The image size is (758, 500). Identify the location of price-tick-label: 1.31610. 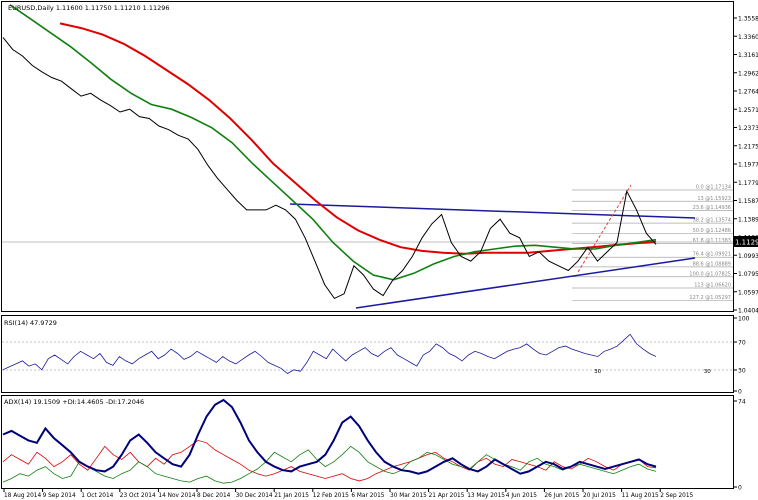
(748, 55).